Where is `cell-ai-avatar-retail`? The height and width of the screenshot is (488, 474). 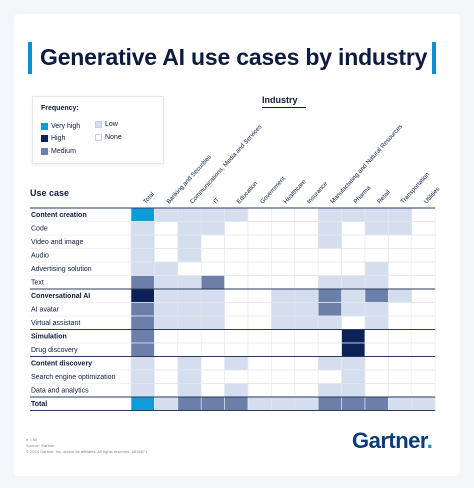
cell-ai-avatar-retail is located at coordinates (376, 309).